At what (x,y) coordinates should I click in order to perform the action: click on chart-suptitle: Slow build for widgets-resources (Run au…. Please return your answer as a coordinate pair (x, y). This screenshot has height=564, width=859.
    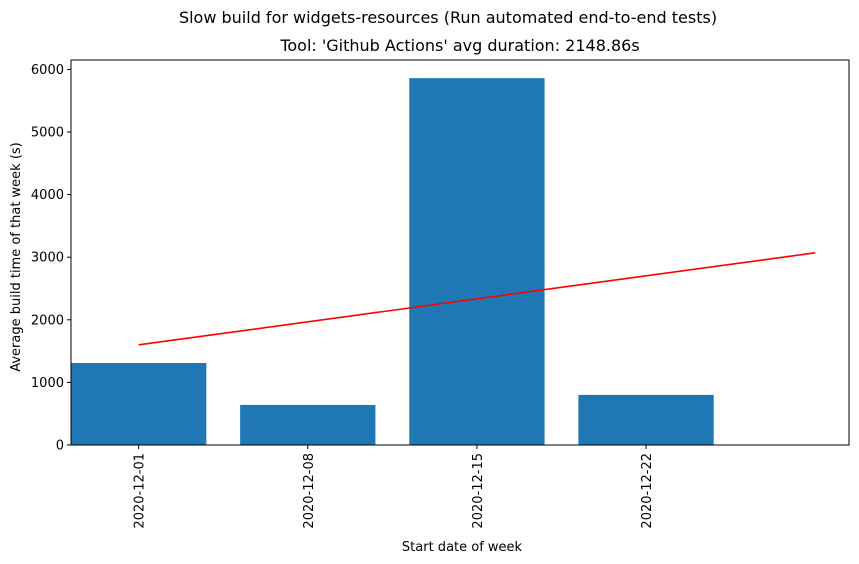
    Looking at the image, I should click on (448, 17).